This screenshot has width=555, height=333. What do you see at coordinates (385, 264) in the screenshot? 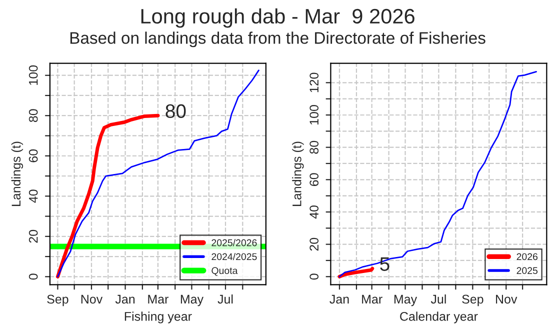
I see `annotation: 5` at bounding box center [385, 264].